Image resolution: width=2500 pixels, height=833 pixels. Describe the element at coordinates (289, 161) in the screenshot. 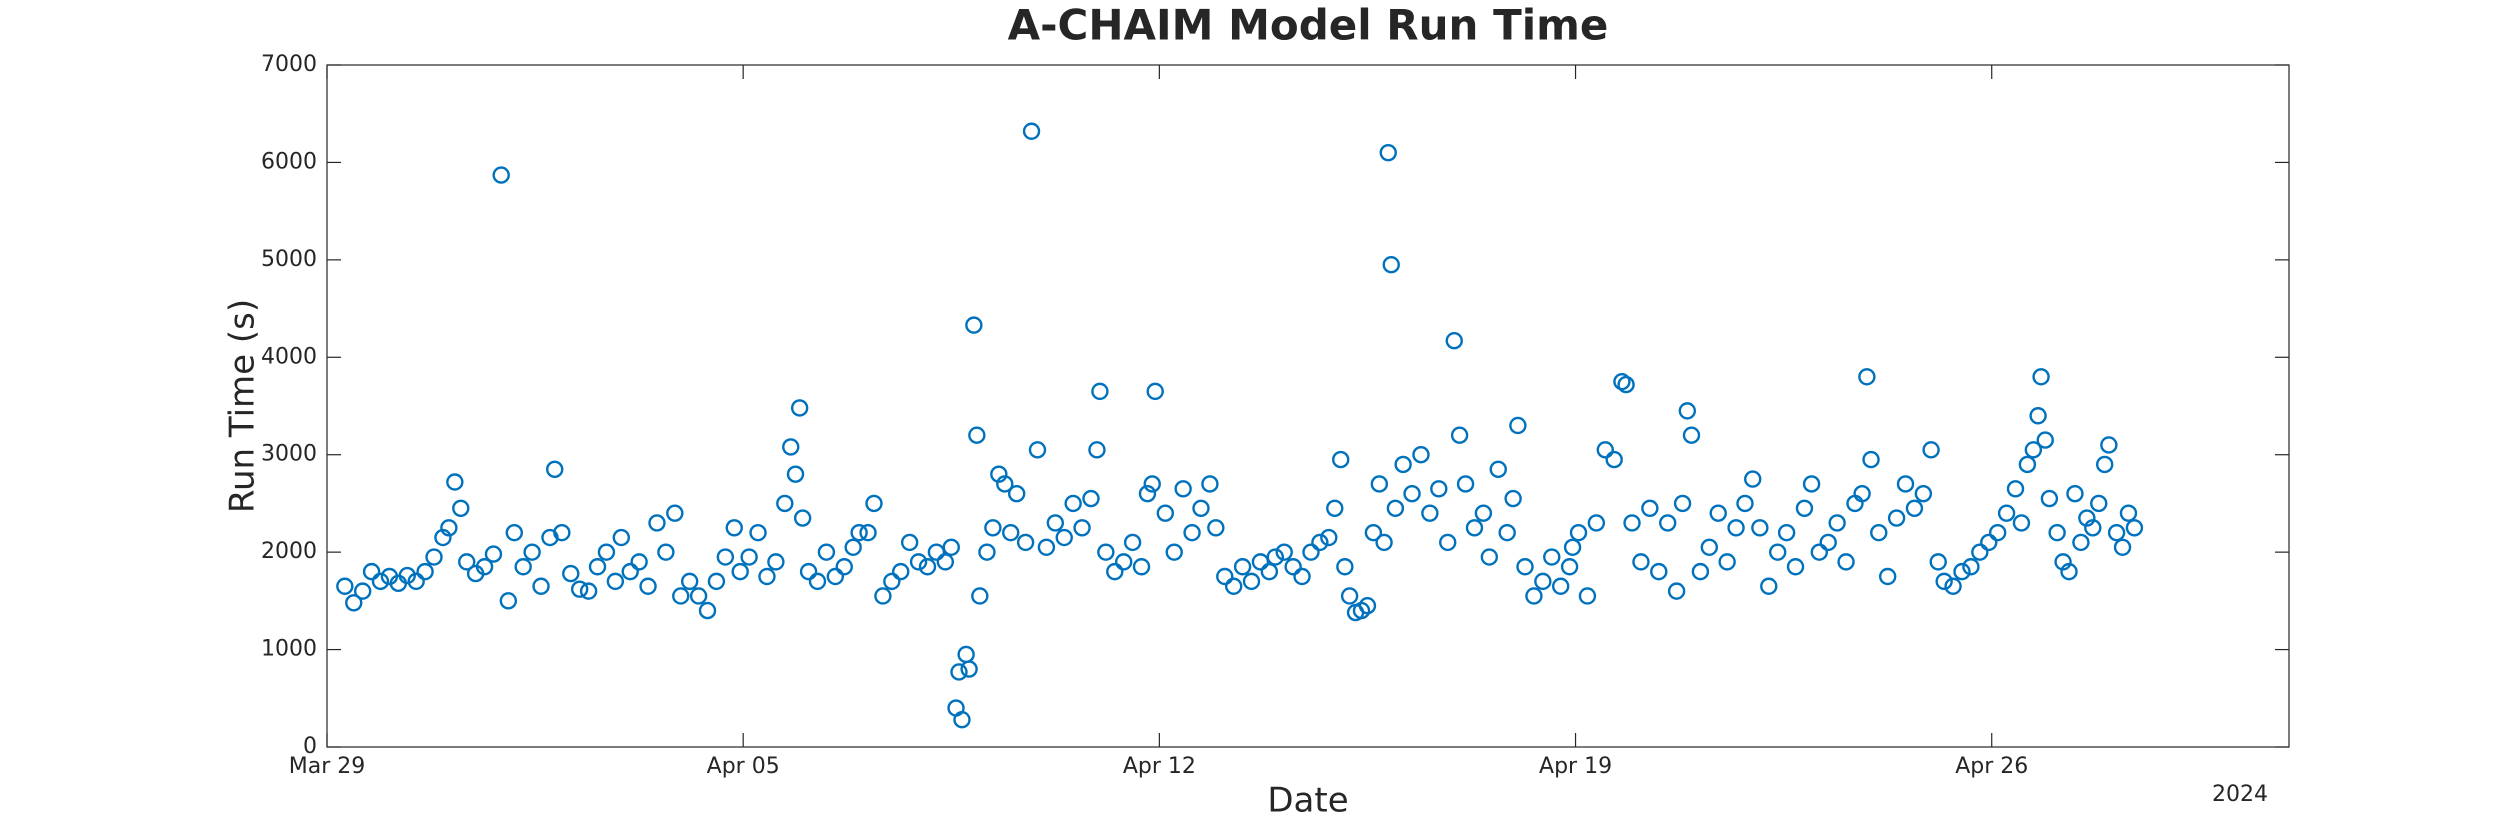

I see `y-tick-label: 6000` at that location.